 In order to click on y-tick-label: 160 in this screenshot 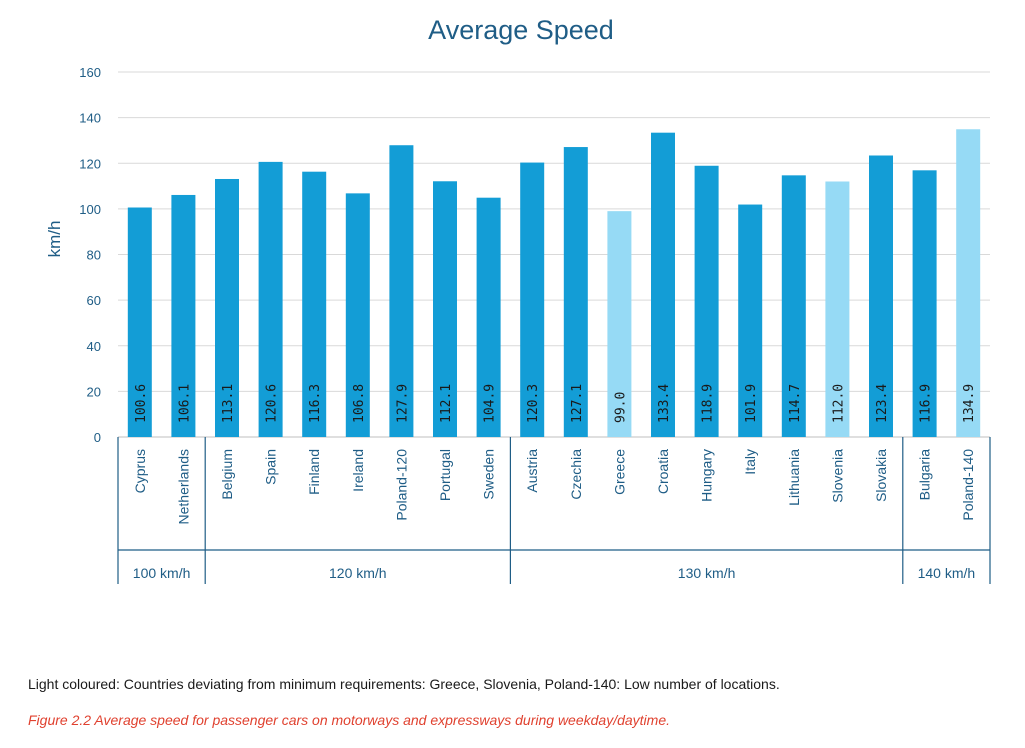, I will do `click(90, 72)`.